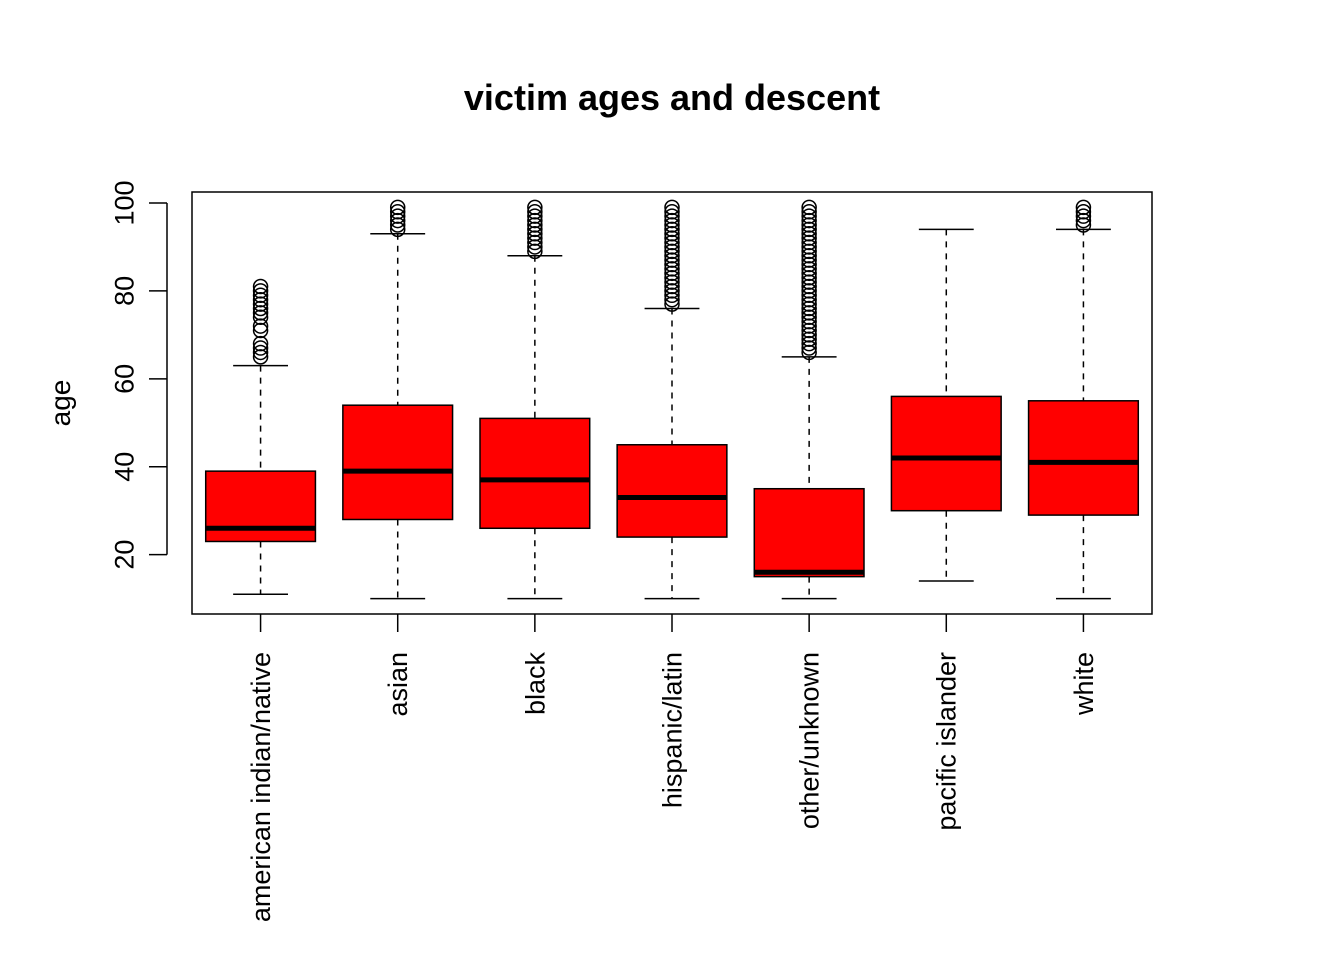 Image resolution: width=1344 pixels, height=960 pixels. What do you see at coordinates (672, 730) in the screenshot?
I see `x-tick-label: hispanic/latin` at bounding box center [672, 730].